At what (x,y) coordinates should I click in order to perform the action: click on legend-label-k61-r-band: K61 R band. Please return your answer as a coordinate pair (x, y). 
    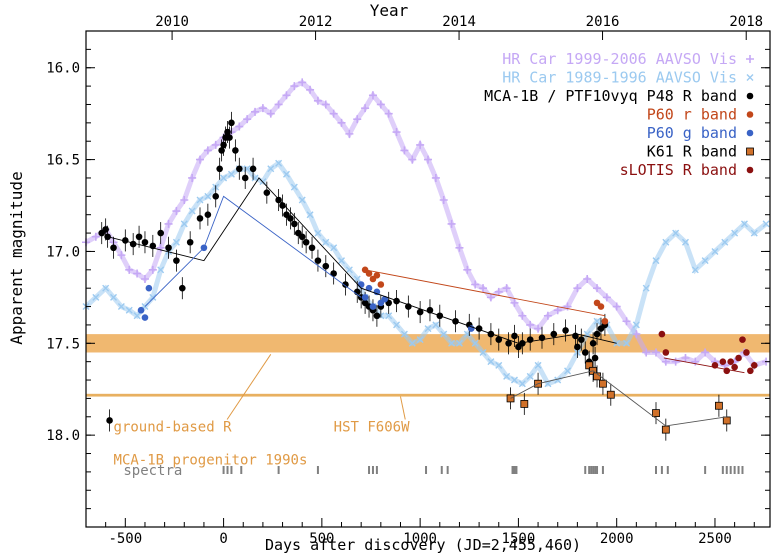
    Looking at the image, I should click on (692, 152).